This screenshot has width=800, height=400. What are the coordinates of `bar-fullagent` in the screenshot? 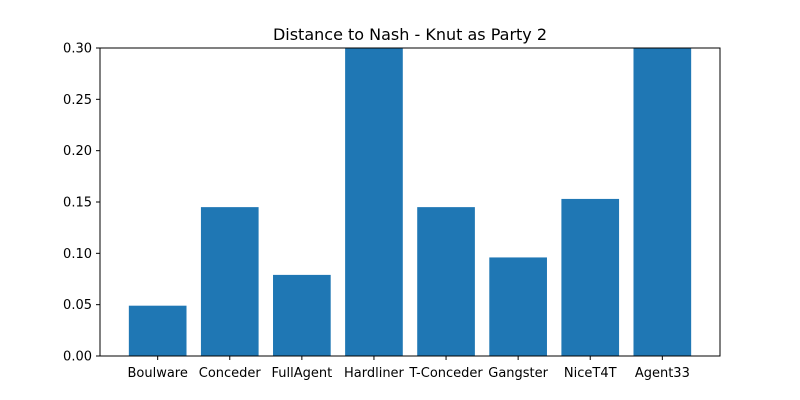 It's located at (302, 315).